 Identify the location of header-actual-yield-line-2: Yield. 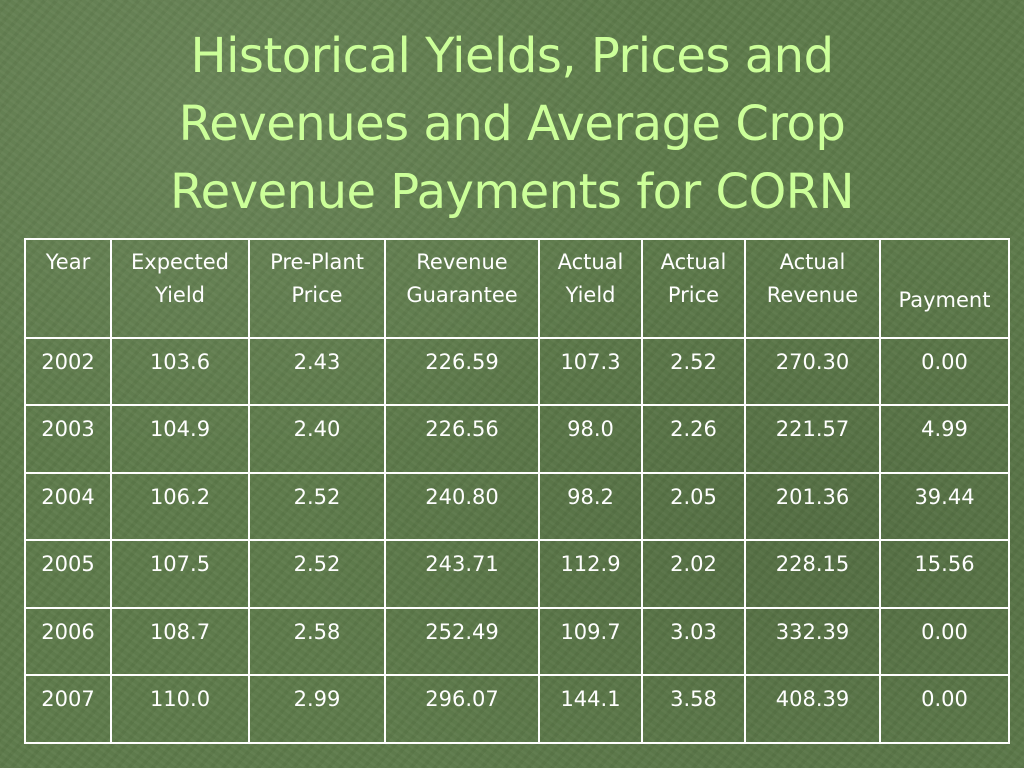
(590, 295).